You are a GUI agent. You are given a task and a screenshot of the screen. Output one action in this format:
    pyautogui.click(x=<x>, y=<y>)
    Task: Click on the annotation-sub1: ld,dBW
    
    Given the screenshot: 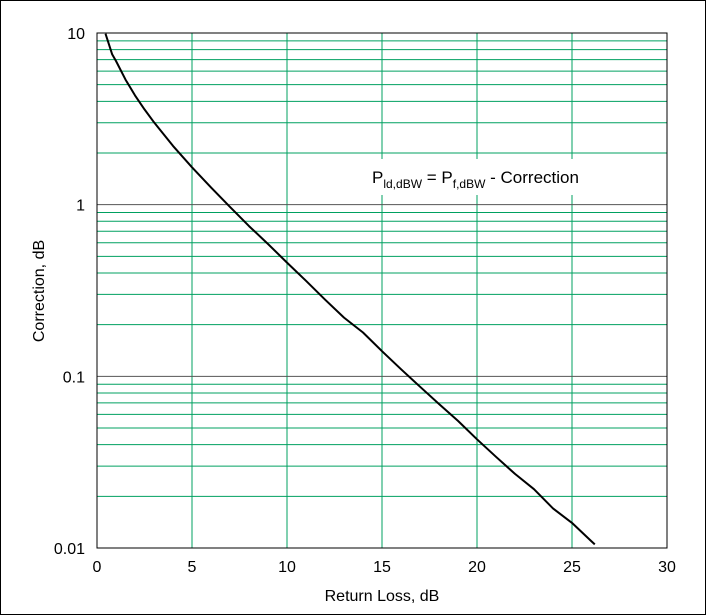 What is the action you would take?
    pyautogui.click(x=402, y=184)
    